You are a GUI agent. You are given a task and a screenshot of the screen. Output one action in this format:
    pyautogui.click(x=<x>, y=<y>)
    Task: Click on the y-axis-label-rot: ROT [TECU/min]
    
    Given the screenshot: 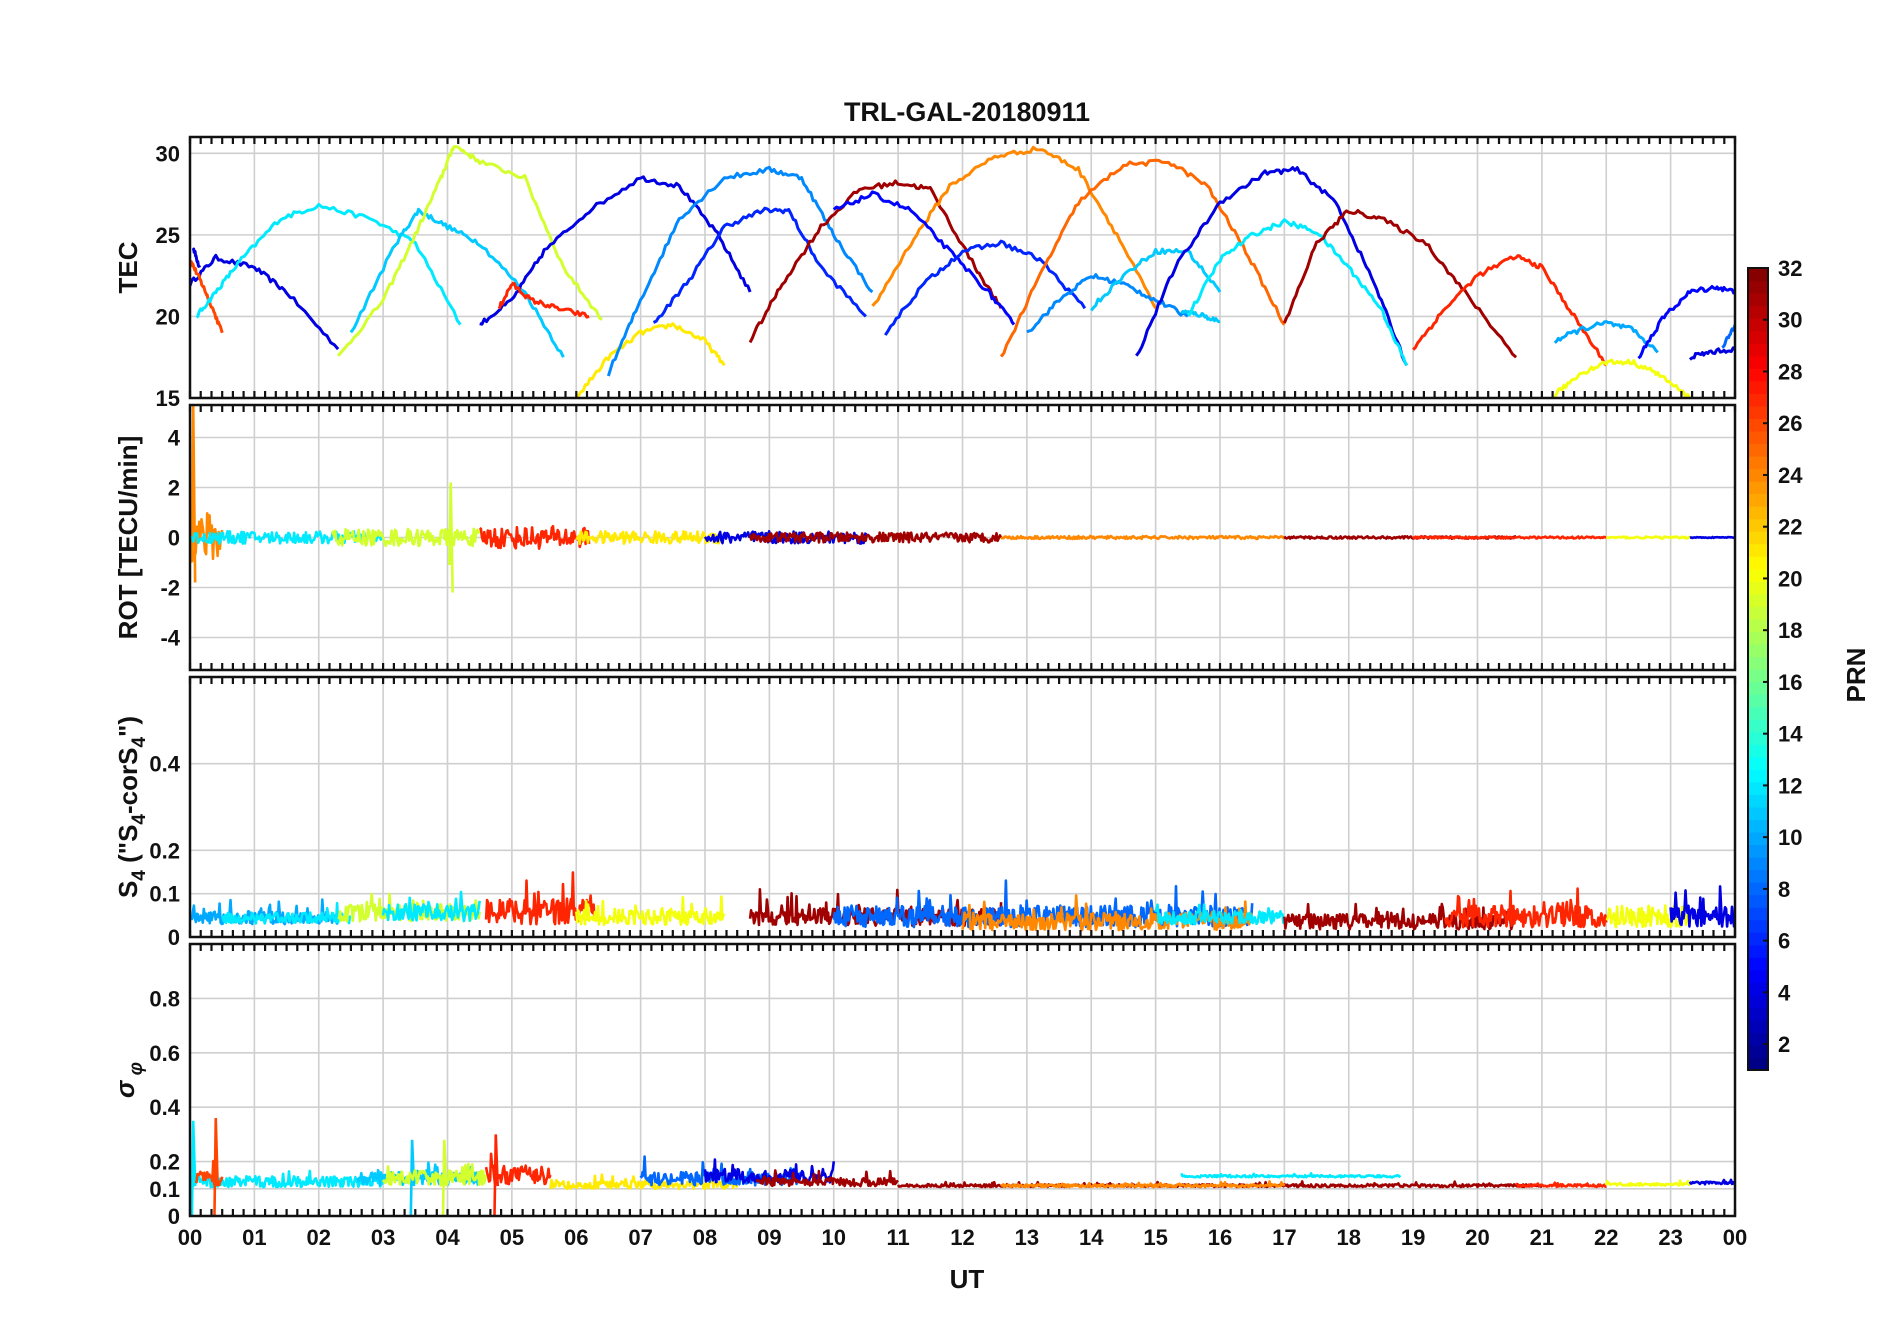 What is the action you would take?
    pyautogui.click(x=128, y=538)
    